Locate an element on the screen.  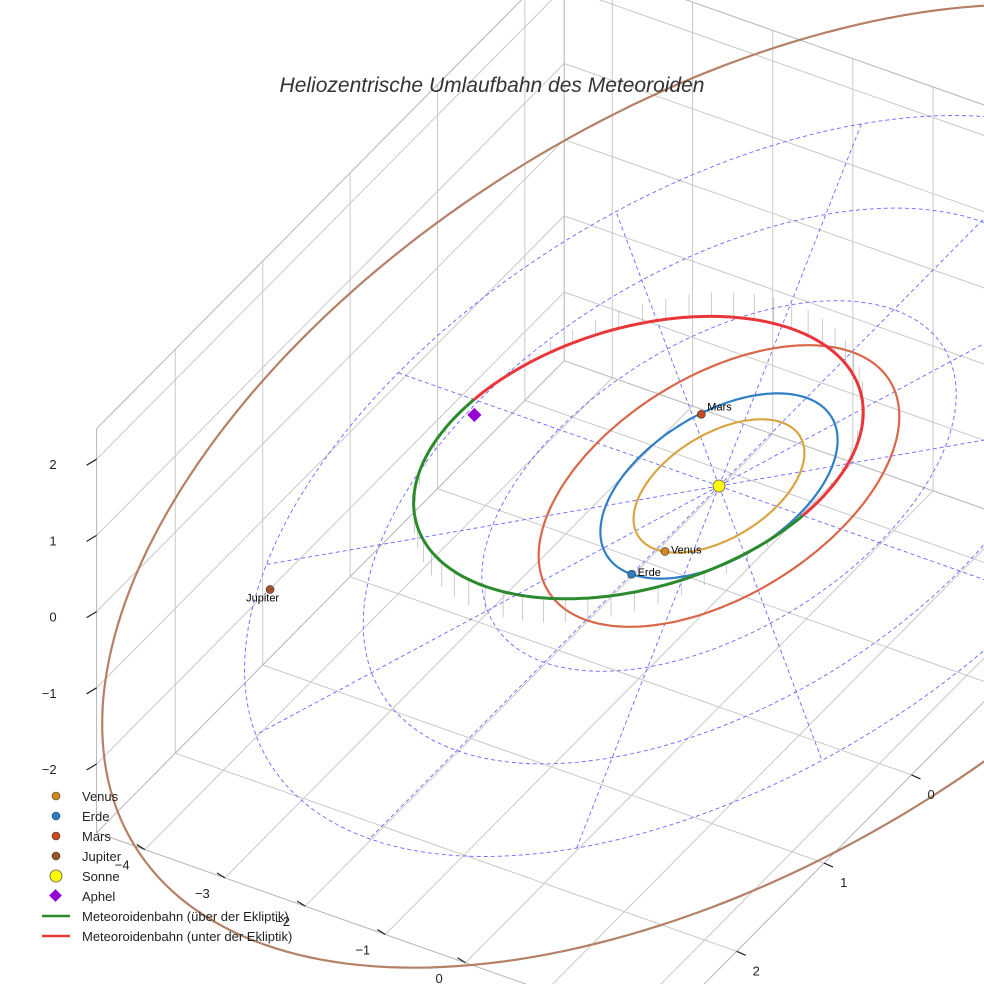
meteoroid-orbit is located at coordinates (638, 457).